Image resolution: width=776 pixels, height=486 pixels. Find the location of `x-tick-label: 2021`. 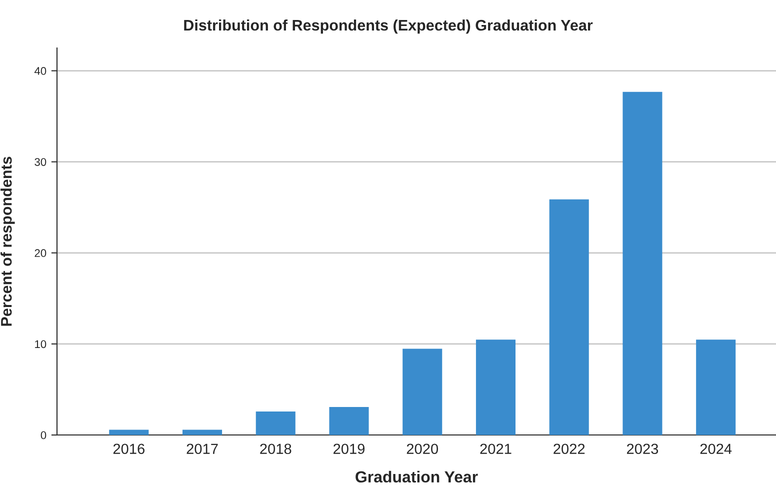

x-tick-label: 2021 is located at coordinates (496, 449).